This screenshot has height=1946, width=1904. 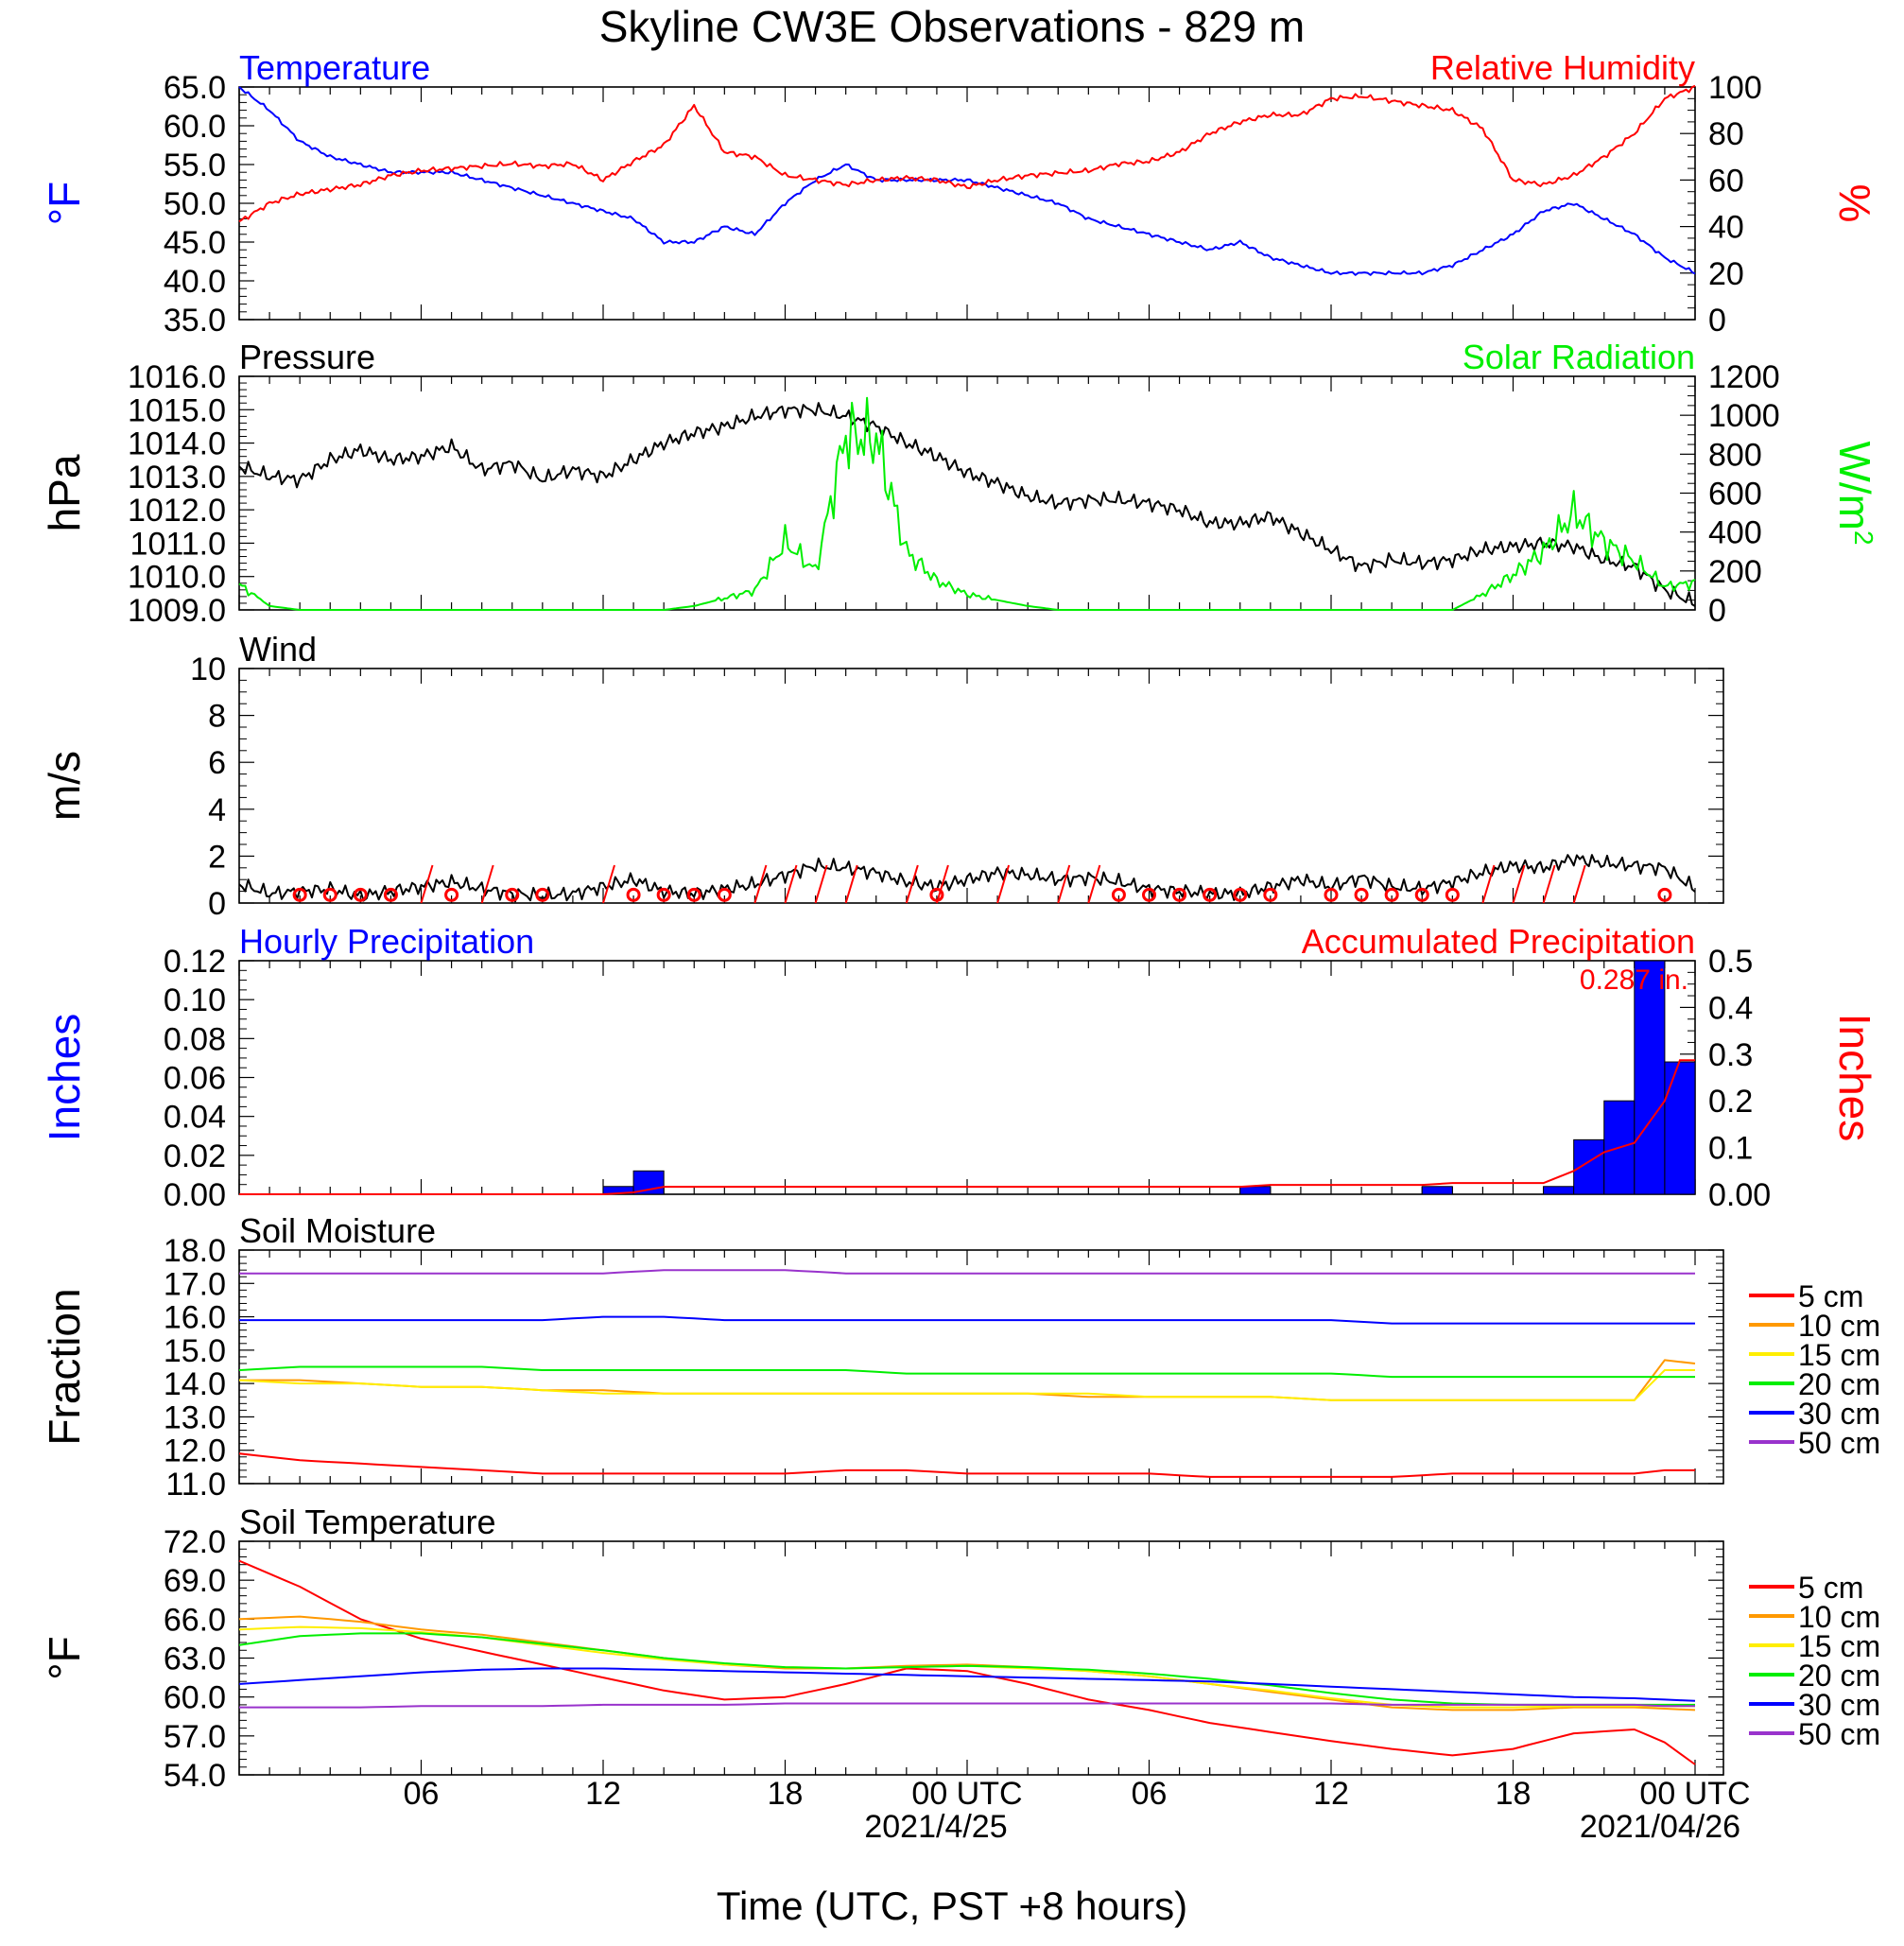 What do you see at coordinates (1735, 88) in the screenshot?
I see `y-right-tick-label: 100` at bounding box center [1735, 88].